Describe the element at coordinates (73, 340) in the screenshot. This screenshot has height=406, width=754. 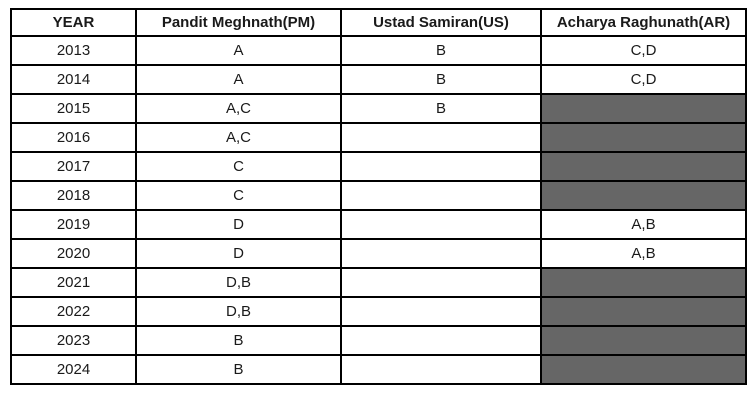
I see `year-cell: 2023` at that location.